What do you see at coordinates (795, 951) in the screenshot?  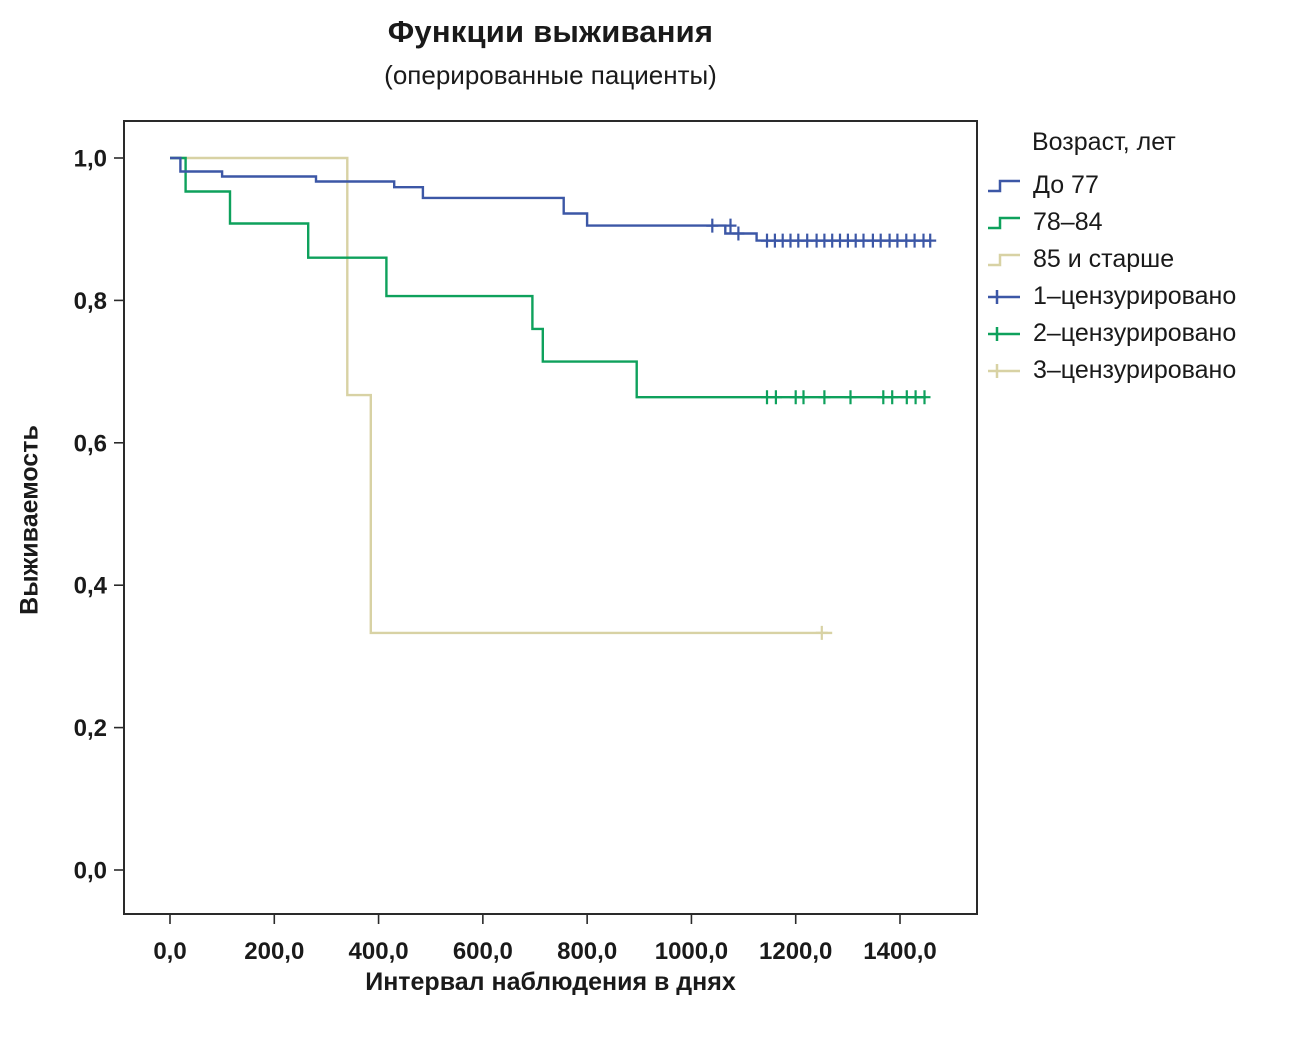 I see `x-tick-label: 1200,0` at bounding box center [795, 951].